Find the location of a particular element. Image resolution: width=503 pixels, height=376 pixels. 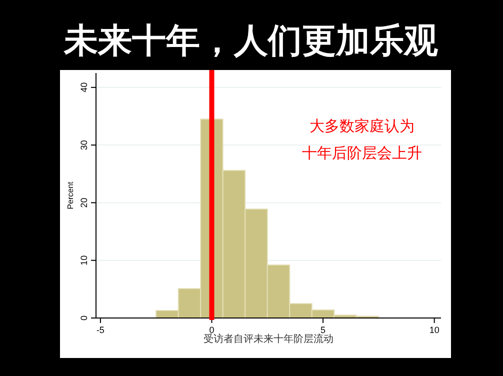

annotation: 大多数家庭认为 is located at coordinates (362, 126).